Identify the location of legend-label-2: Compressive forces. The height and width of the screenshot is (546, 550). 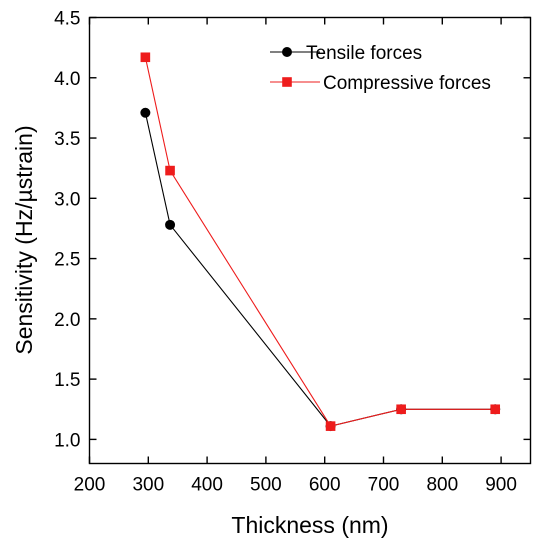
(407, 83).